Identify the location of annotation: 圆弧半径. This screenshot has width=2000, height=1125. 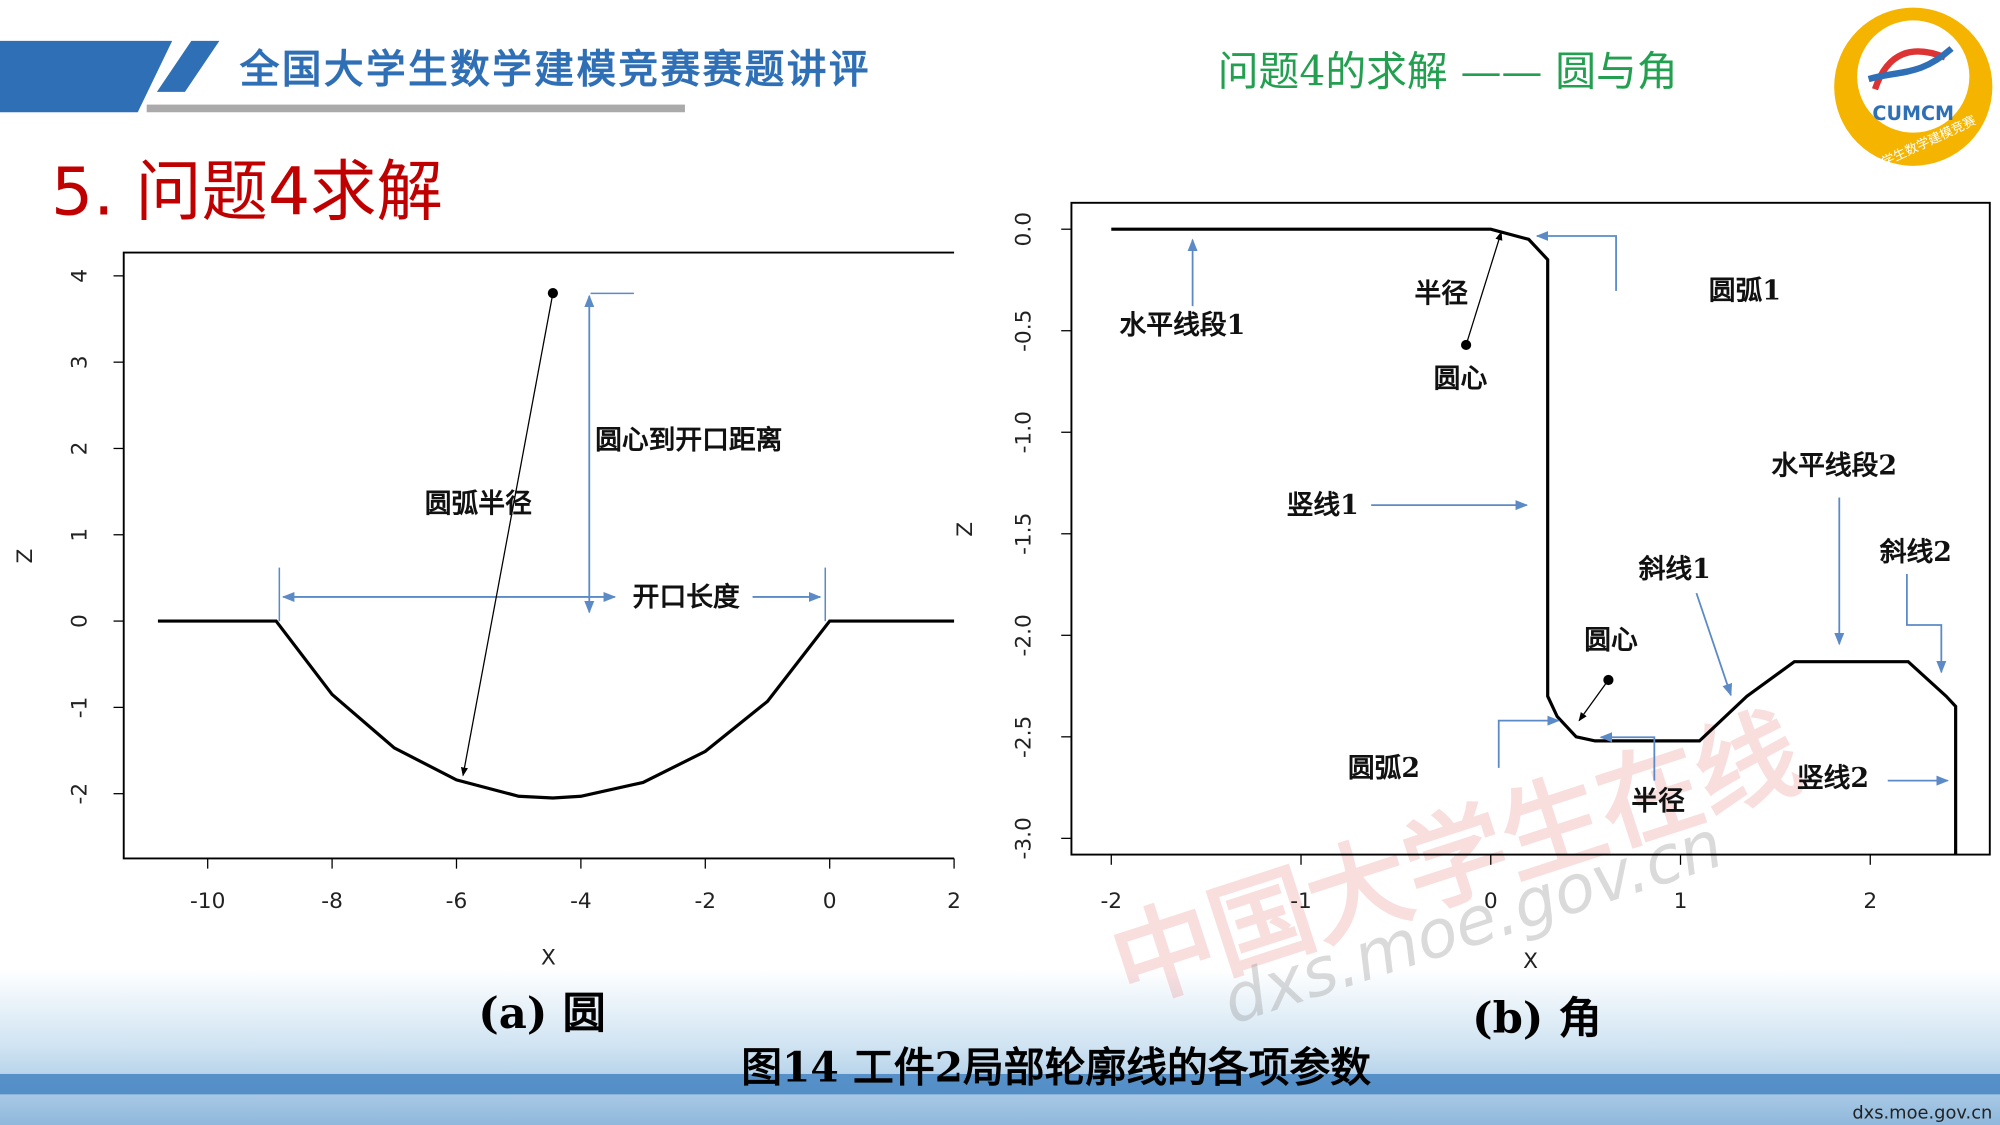
(478, 504).